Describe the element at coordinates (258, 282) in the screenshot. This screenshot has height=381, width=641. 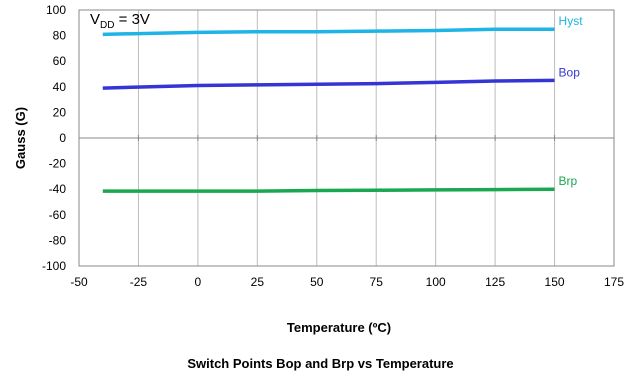
I see `x-tick-label: 25` at that location.